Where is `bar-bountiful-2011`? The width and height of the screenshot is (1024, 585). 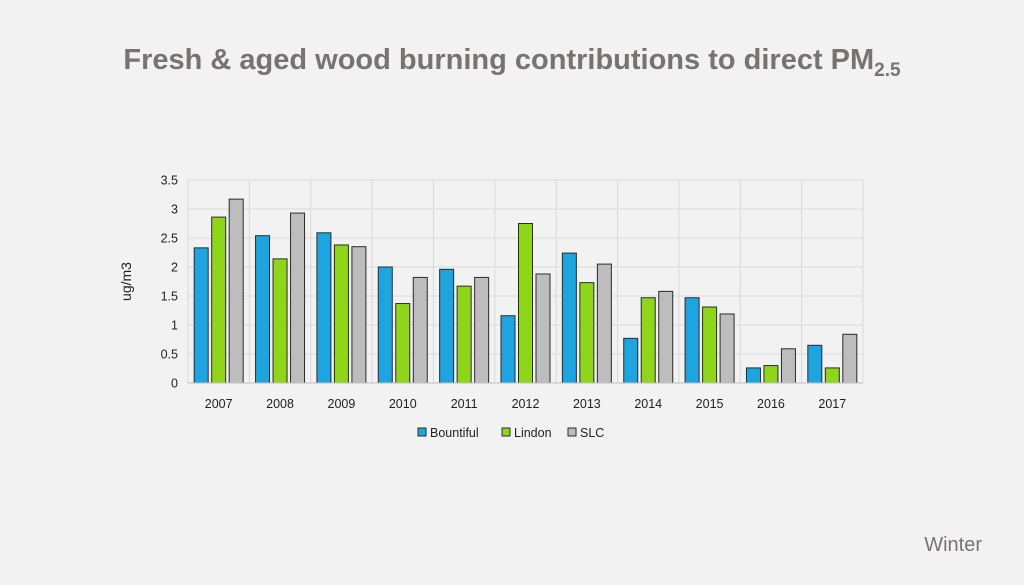
bar-bountiful-2011 is located at coordinates (447, 326).